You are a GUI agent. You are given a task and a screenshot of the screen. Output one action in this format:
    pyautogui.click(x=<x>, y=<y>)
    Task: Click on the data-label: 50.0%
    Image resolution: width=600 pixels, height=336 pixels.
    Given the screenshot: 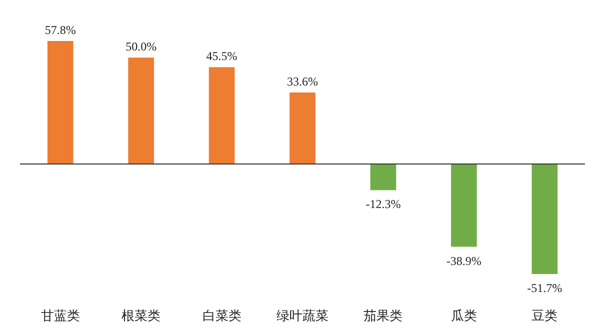 What is the action you would take?
    pyautogui.click(x=141, y=47)
    